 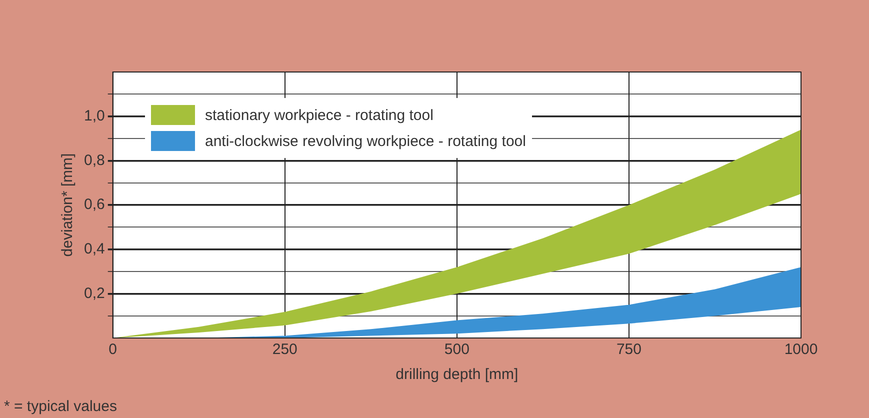 What do you see at coordinates (457, 349) in the screenshot?
I see `x-tick-label: 500` at bounding box center [457, 349].